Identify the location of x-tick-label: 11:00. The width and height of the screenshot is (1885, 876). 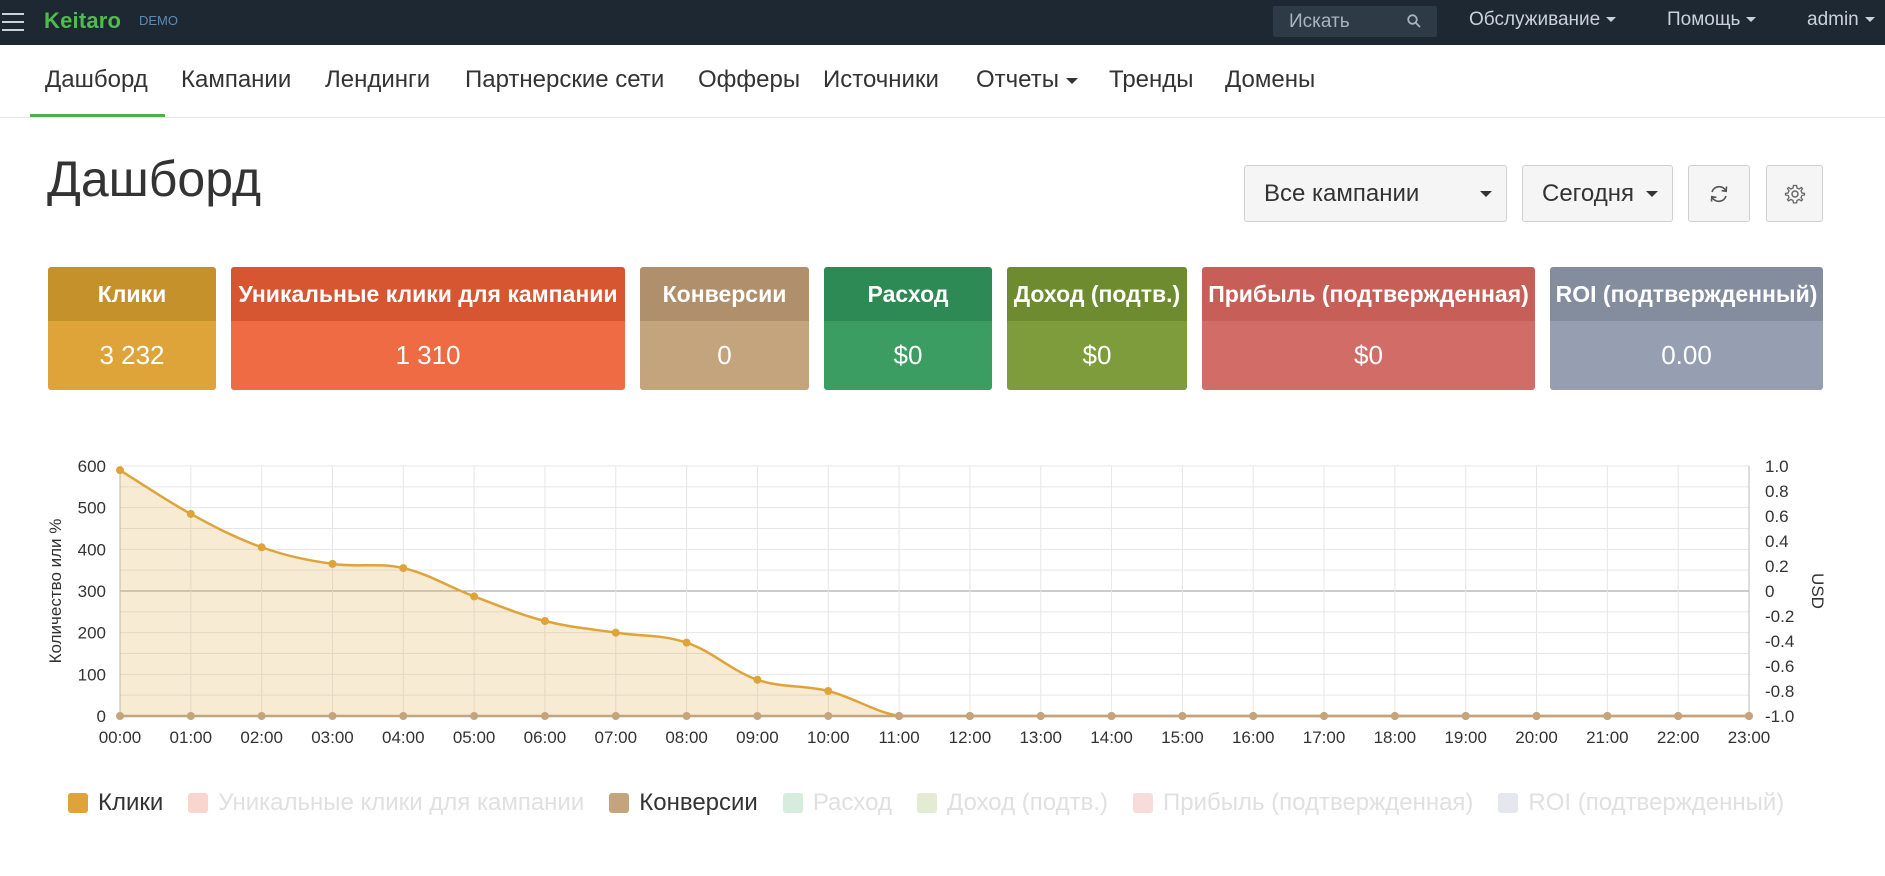
(898, 737).